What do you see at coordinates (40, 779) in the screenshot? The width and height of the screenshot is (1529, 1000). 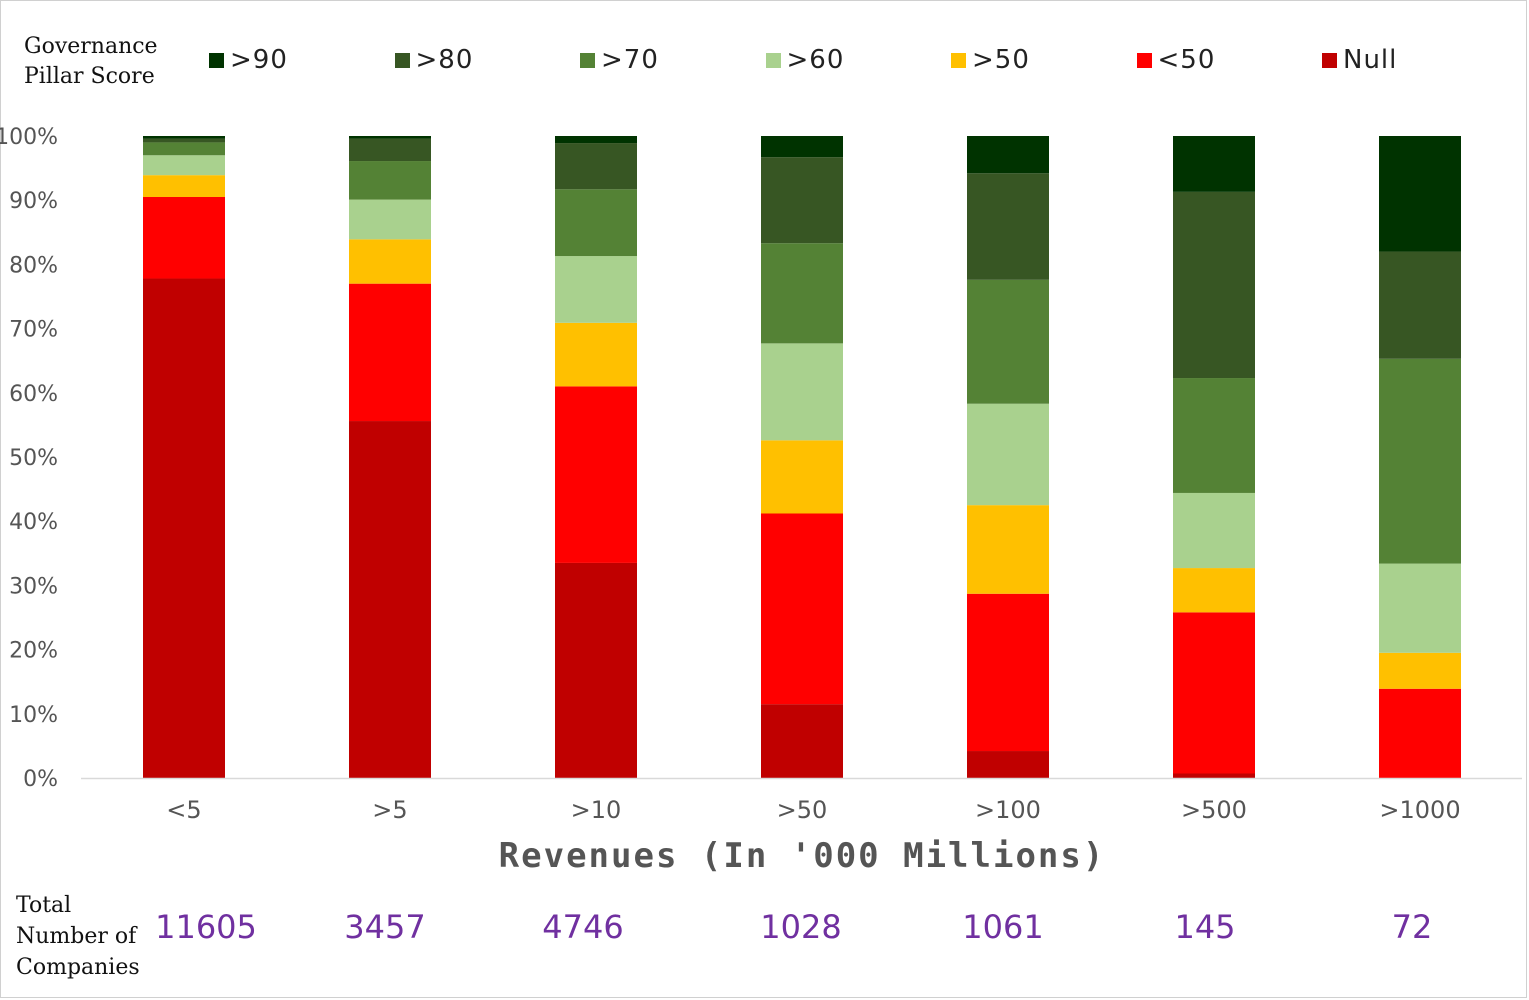 I see `y-tick-label: 0%` at bounding box center [40, 779].